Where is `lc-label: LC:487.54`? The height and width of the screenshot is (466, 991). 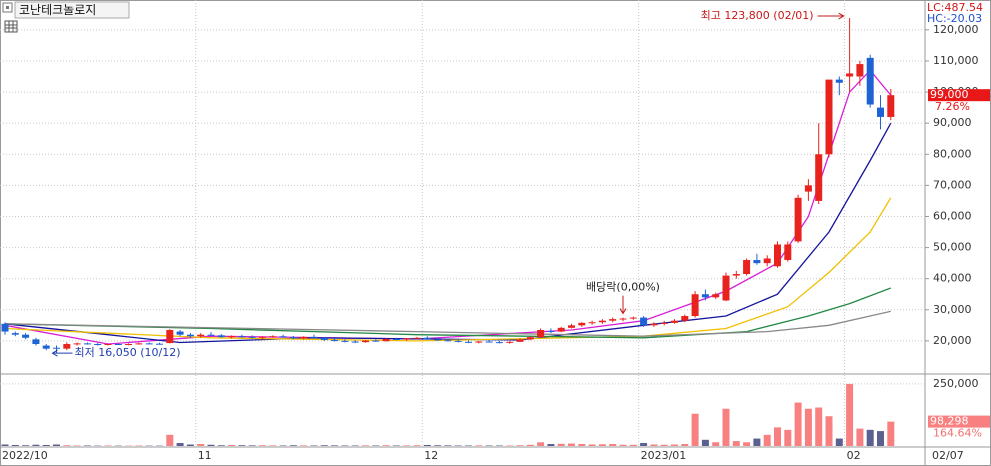
lc-label: LC:487.54 is located at coordinates (955, 7).